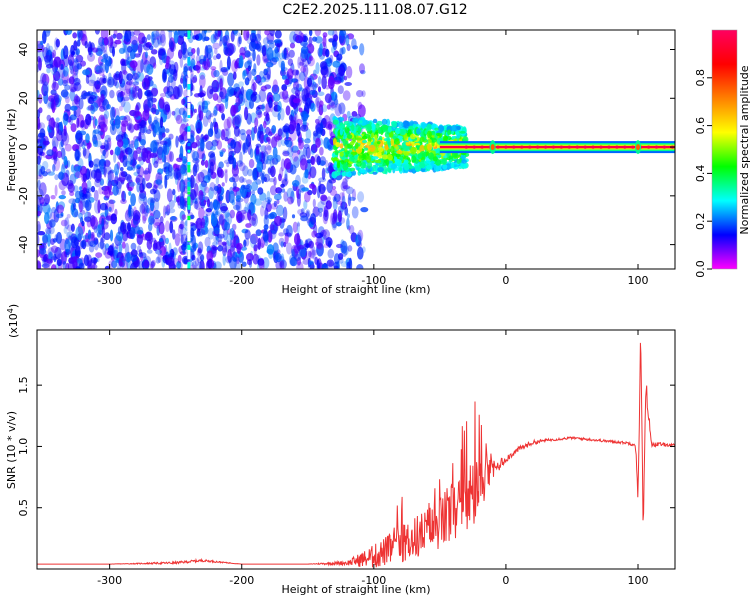 The width and height of the screenshot is (750, 604). What do you see at coordinates (355, 589) in the screenshot?
I see `snr-x-axis-label: Height of straight line (km)` at bounding box center [355, 589].